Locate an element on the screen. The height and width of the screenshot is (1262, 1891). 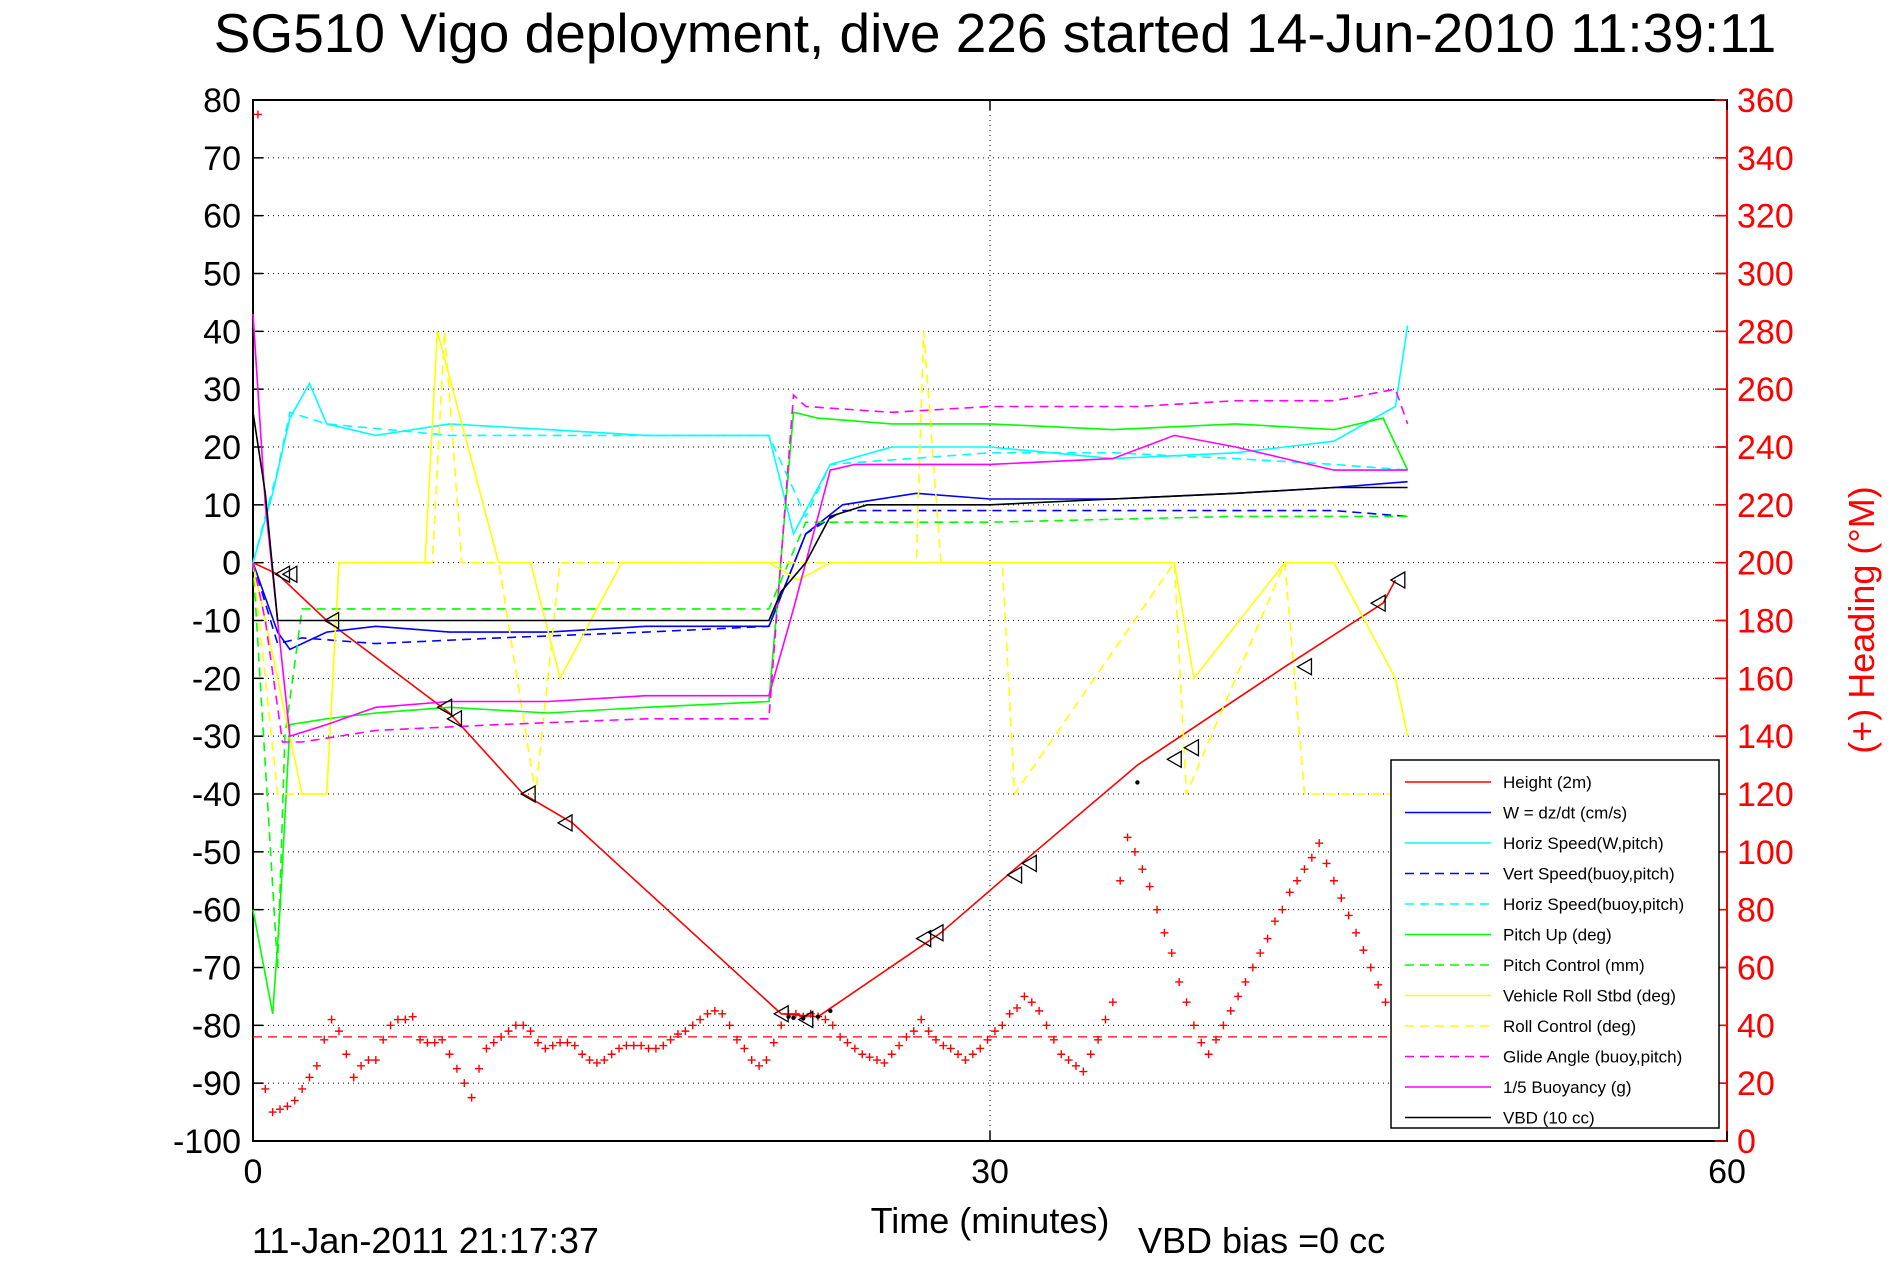
right-tick-label-12: 120 is located at coordinates (1765, 795).